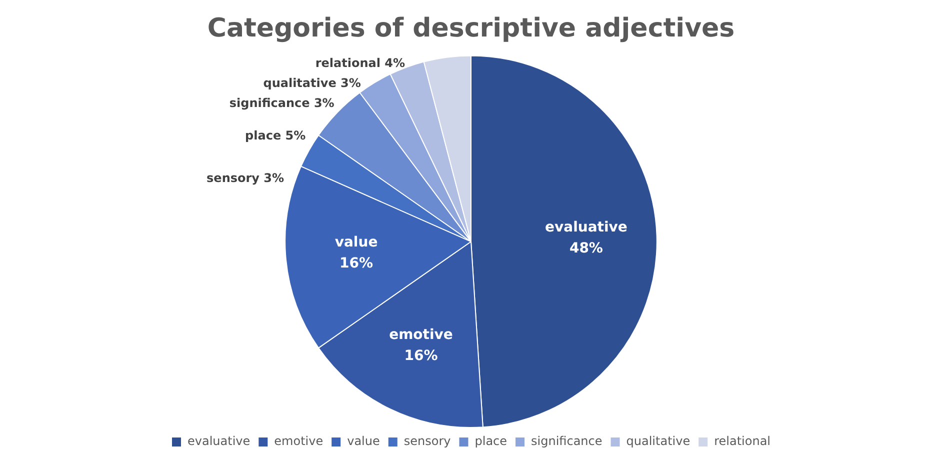 The height and width of the screenshot is (470, 942). What do you see at coordinates (586, 228) in the screenshot?
I see `slice-label: evaluative` at bounding box center [586, 228].